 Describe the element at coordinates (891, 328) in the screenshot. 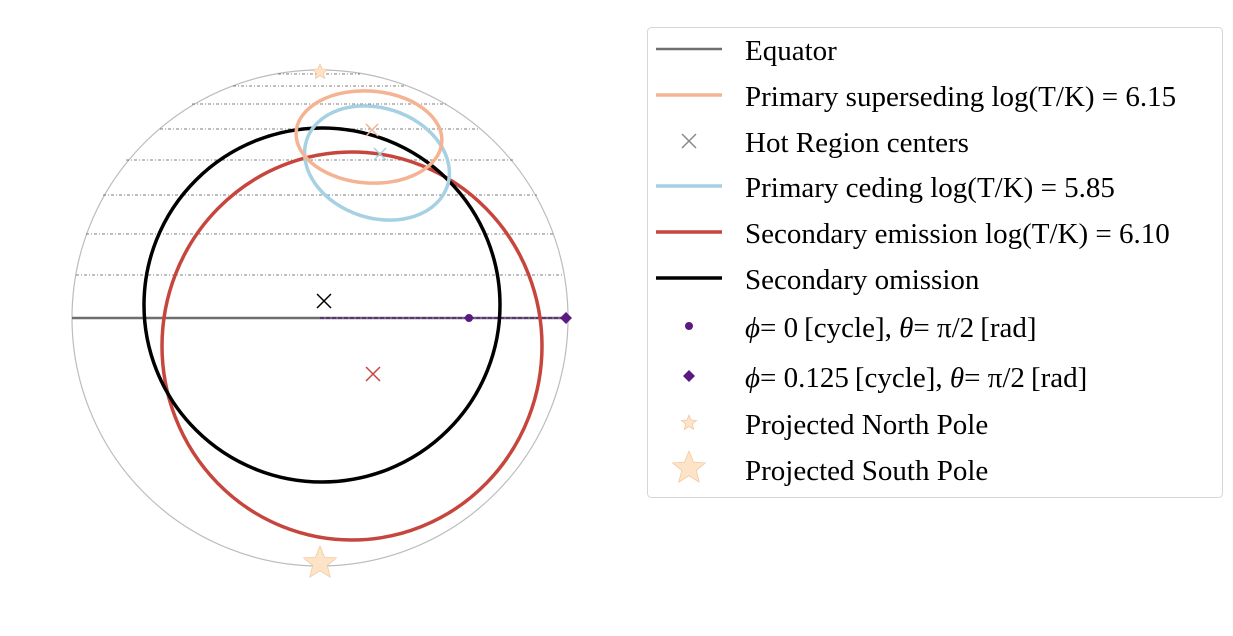

I see `legend-label-phase-0: ϕ= 0 [cycle], θ= π/2 [rad]` at that location.